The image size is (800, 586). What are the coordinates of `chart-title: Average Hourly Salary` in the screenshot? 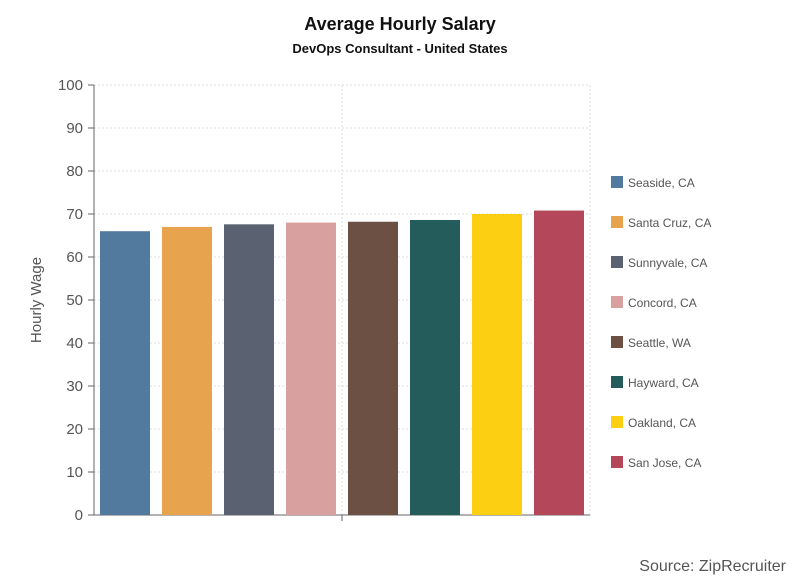 It's located at (400, 24).